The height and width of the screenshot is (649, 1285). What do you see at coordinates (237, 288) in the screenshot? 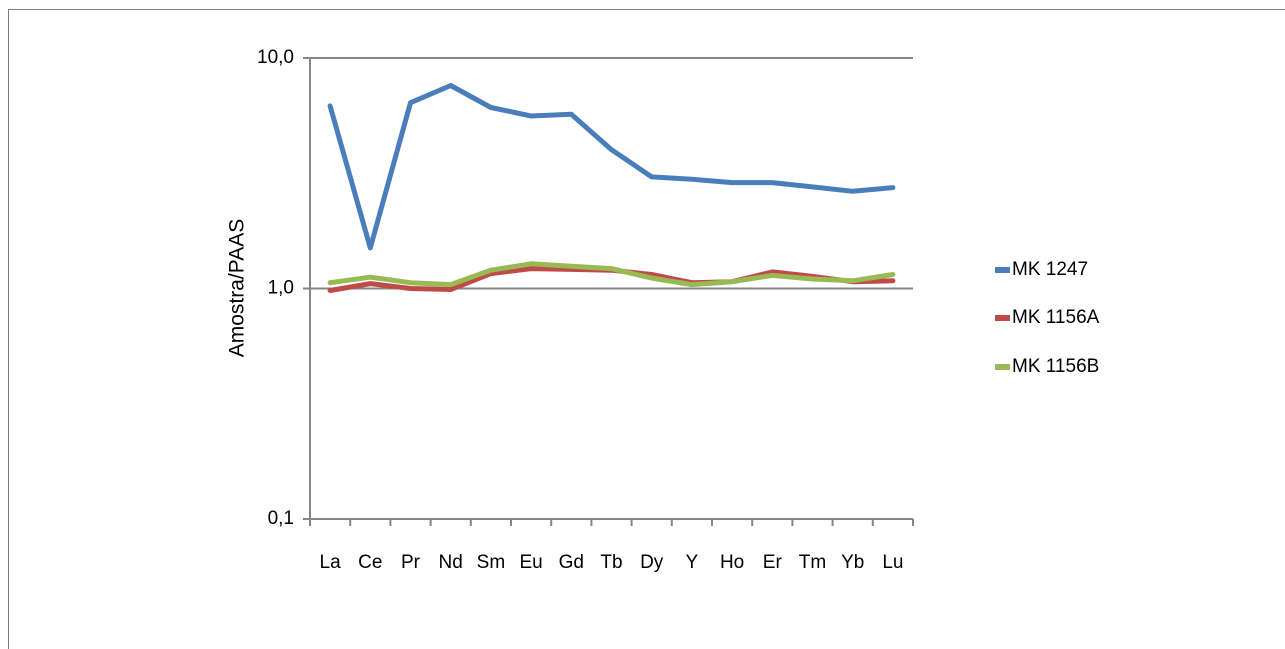
I see `y-axis-label: Amostra/PAAS` at bounding box center [237, 288].